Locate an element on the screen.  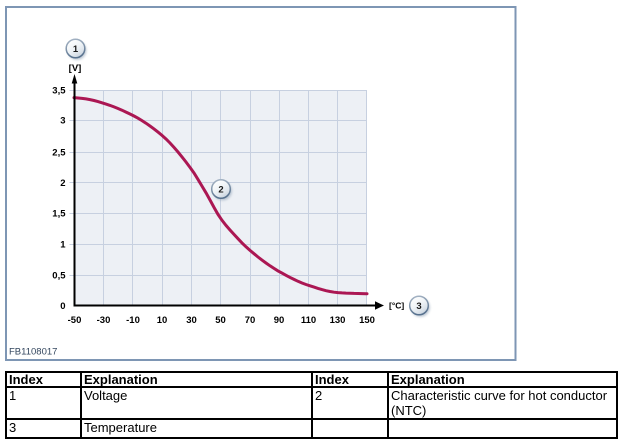
svg-text: 90 is located at coordinates (279, 320).